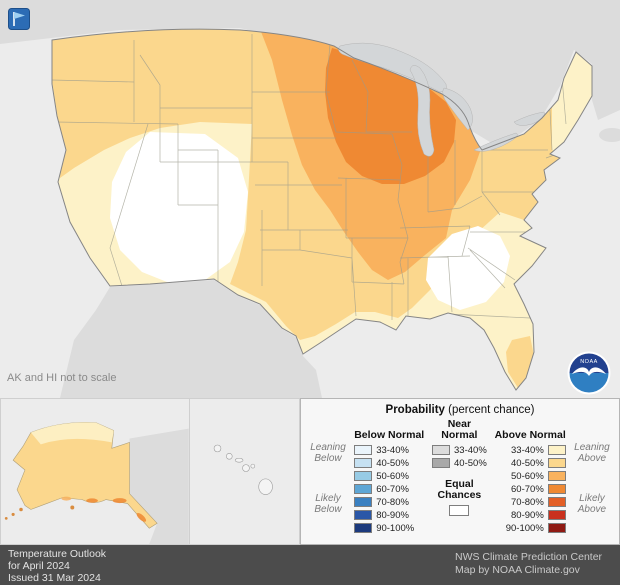 Image resolution: width=620 pixels, height=585 pixels. What do you see at coordinates (328, 504) in the screenshot?
I see `likely-below-label: Likely Below` at bounding box center [328, 504].